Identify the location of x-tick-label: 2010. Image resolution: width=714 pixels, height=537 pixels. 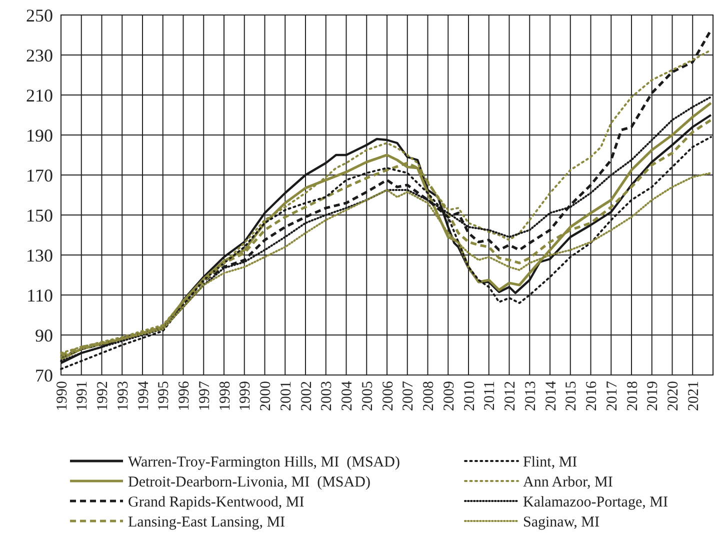
(470, 396).